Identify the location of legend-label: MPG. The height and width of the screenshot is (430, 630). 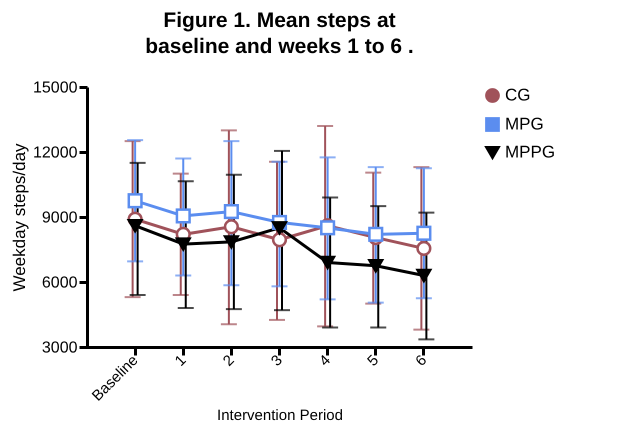
(524, 124).